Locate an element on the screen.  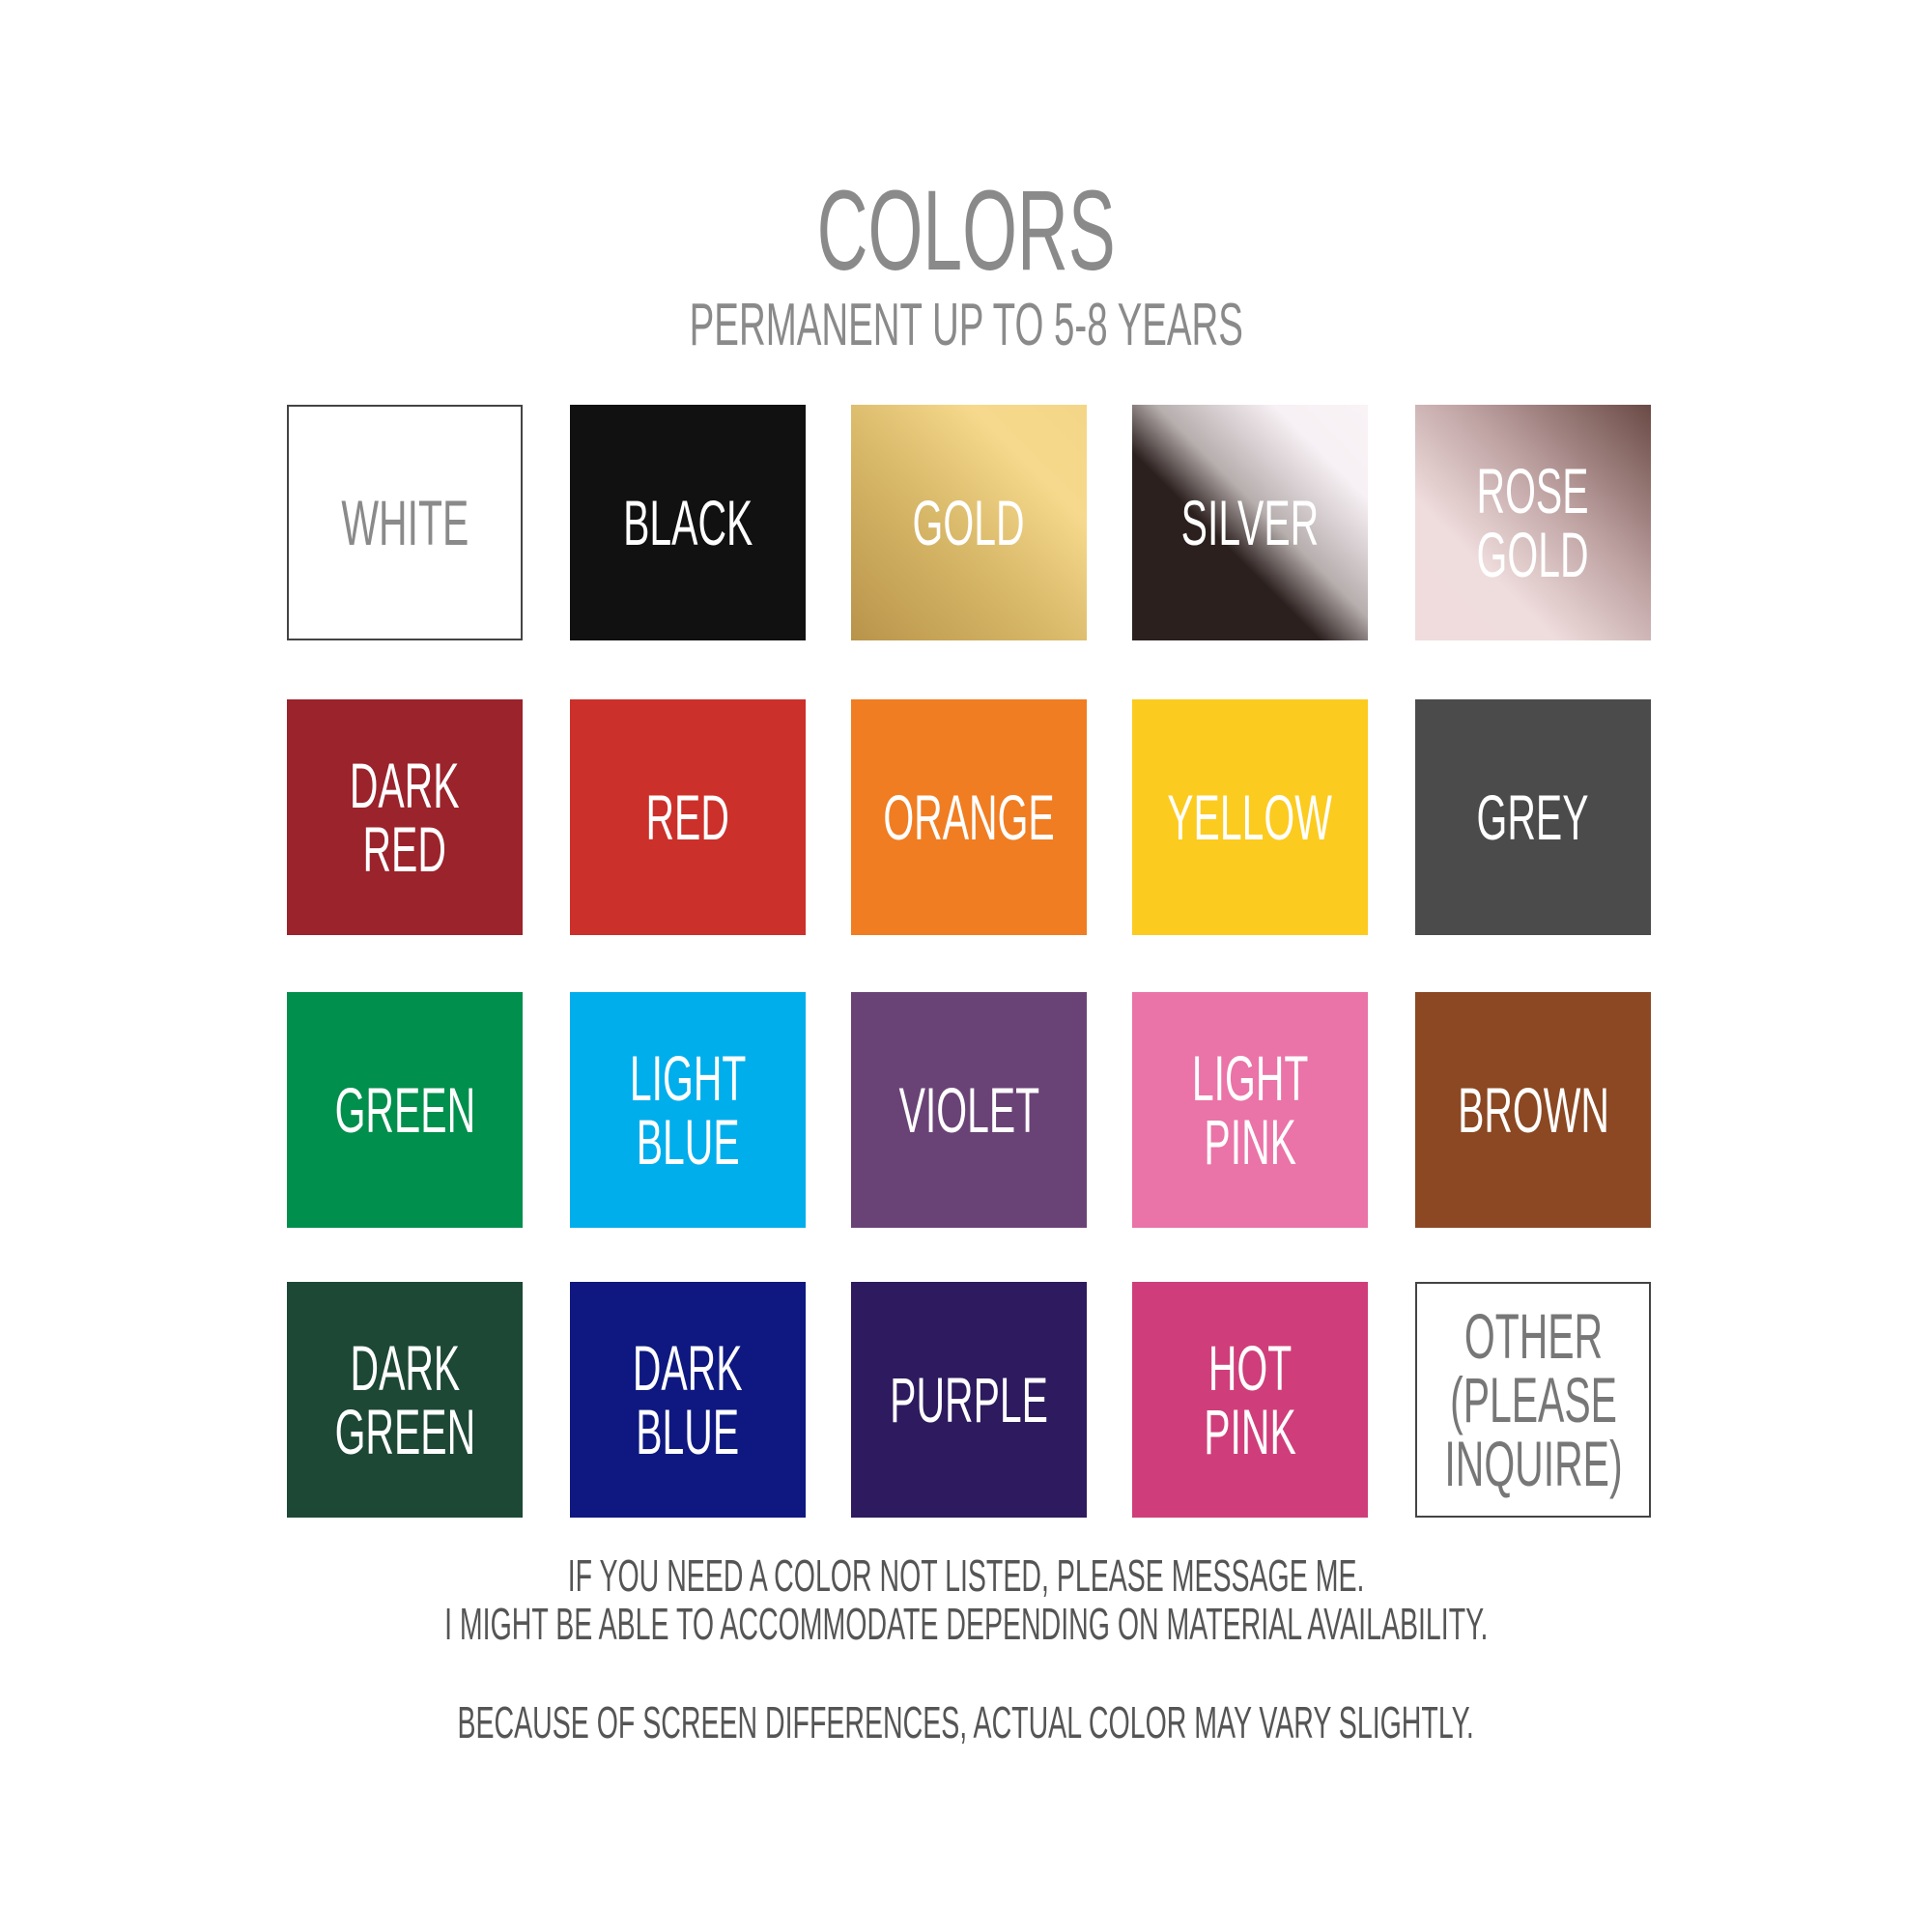
page-title: COLORS is located at coordinates (966, 231).